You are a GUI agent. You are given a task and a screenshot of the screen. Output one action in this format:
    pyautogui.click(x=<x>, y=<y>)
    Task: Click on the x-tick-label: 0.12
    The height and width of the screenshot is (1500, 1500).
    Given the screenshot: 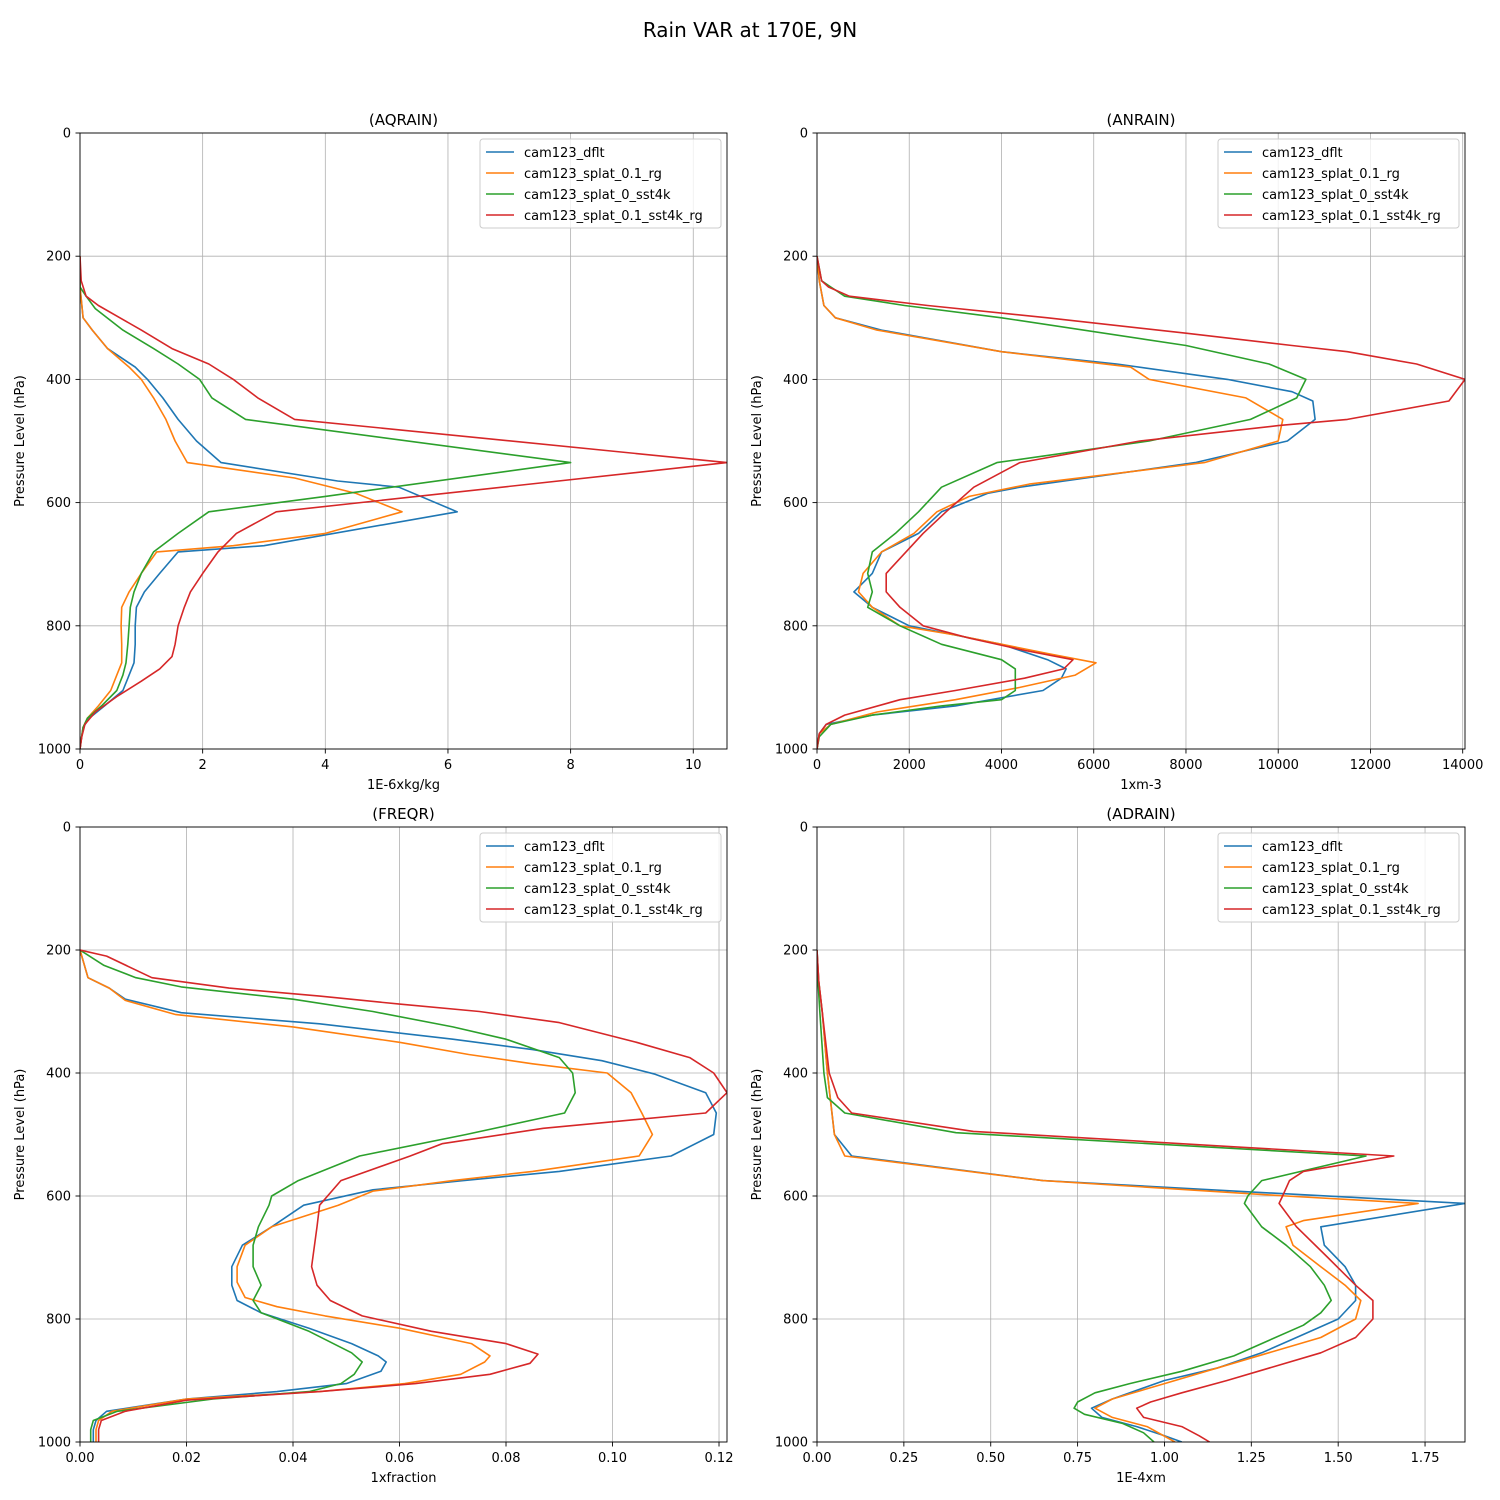 What is the action you would take?
    pyautogui.click(x=719, y=1458)
    